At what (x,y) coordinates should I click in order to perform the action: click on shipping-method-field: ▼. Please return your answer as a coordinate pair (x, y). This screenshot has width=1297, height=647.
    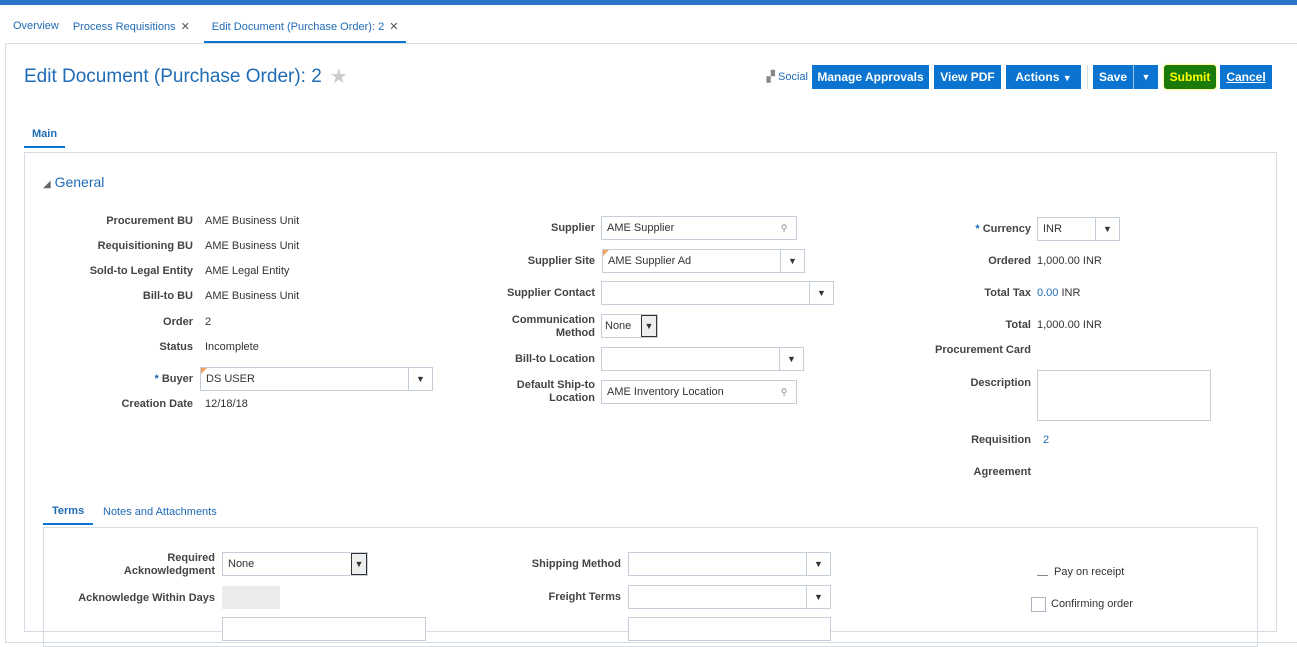
    Looking at the image, I should click on (729, 564).